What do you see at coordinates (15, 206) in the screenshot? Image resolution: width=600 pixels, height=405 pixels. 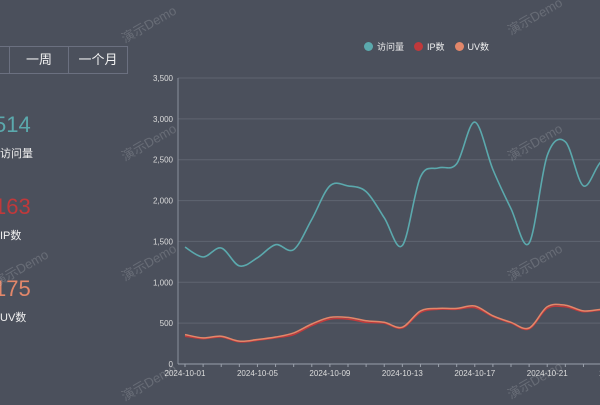 I see `stat-ip-value: 163` at bounding box center [15, 206].